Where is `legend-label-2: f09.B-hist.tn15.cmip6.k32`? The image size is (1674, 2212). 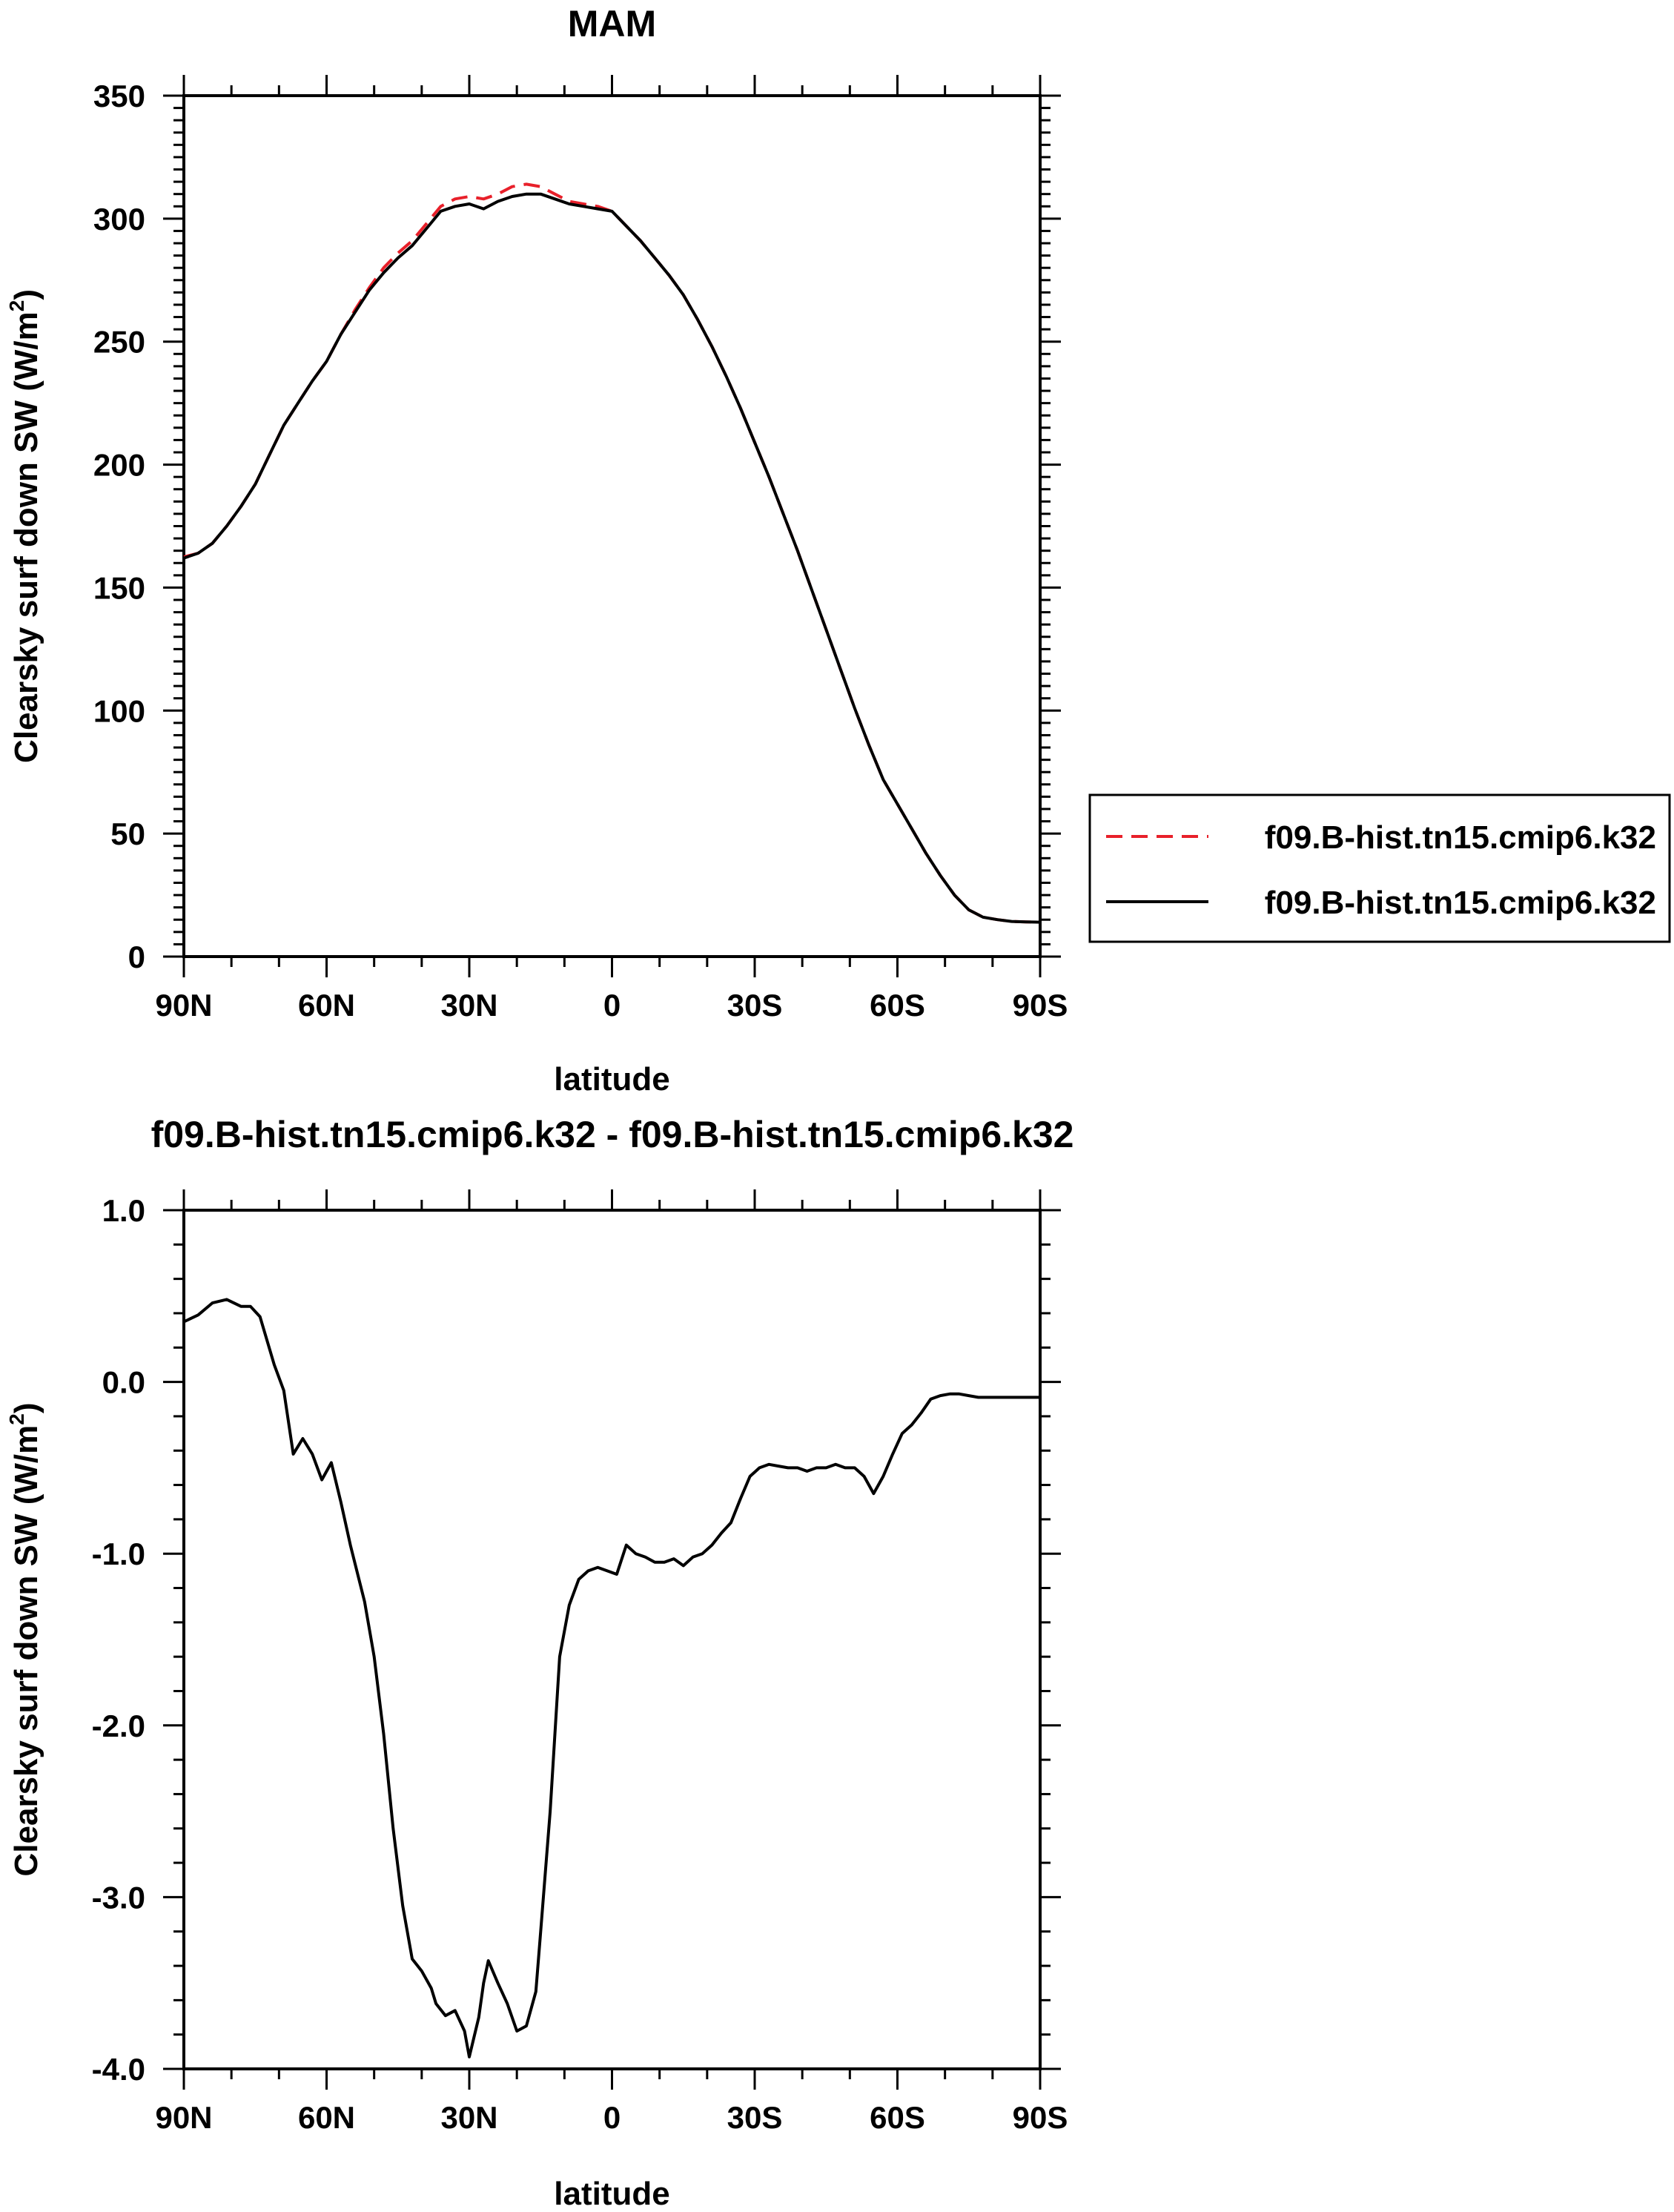
legend-label-2: f09.B-hist.tn15.cmip6.k32 is located at coordinates (1461, 903).